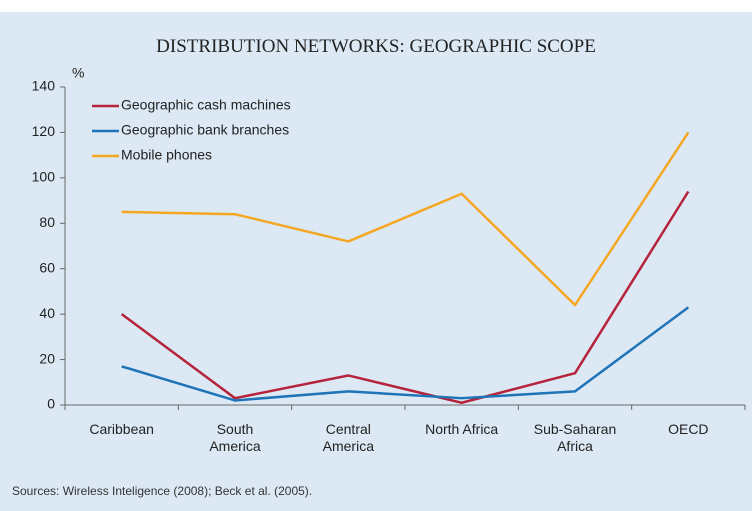 The height and width of the screenshot is (511, 752). I want to click on legend-label: Mobile phones, so click(166, 155).